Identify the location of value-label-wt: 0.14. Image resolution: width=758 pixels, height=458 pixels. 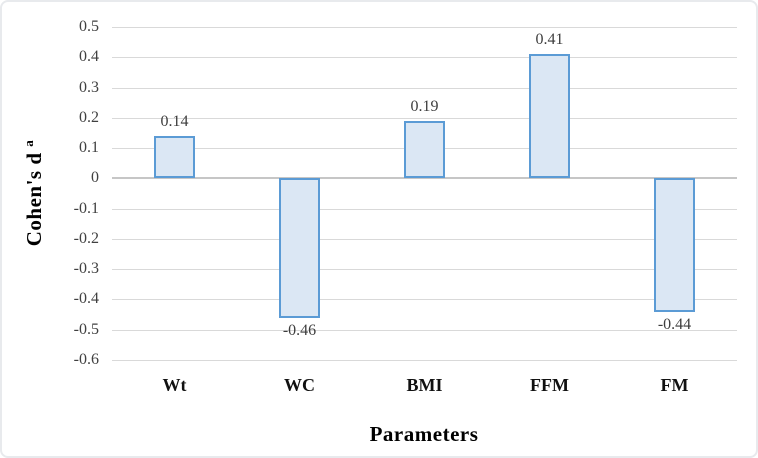
(174, 121).